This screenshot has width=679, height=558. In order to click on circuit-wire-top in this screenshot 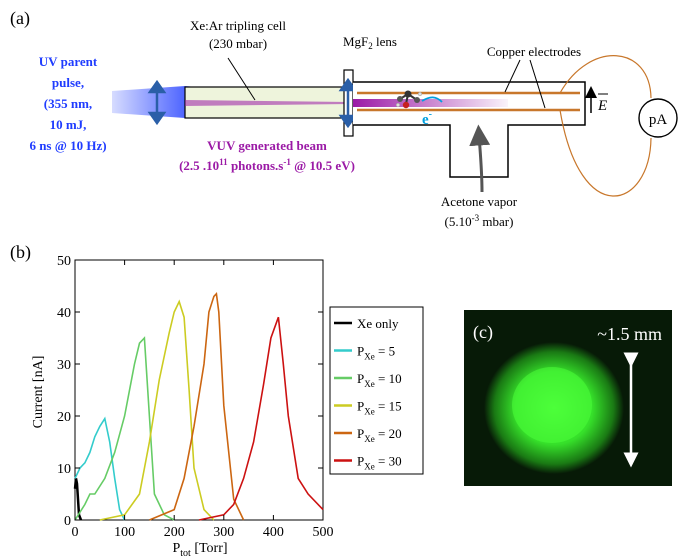, I will do `click(605, 77)`.